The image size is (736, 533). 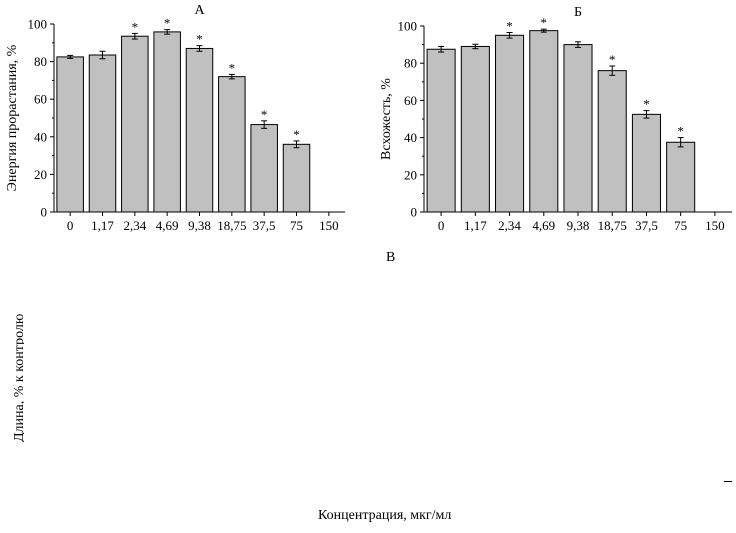 I want to click on panel-a-x-tick-label: 2,34, so click(x=134, y=225).